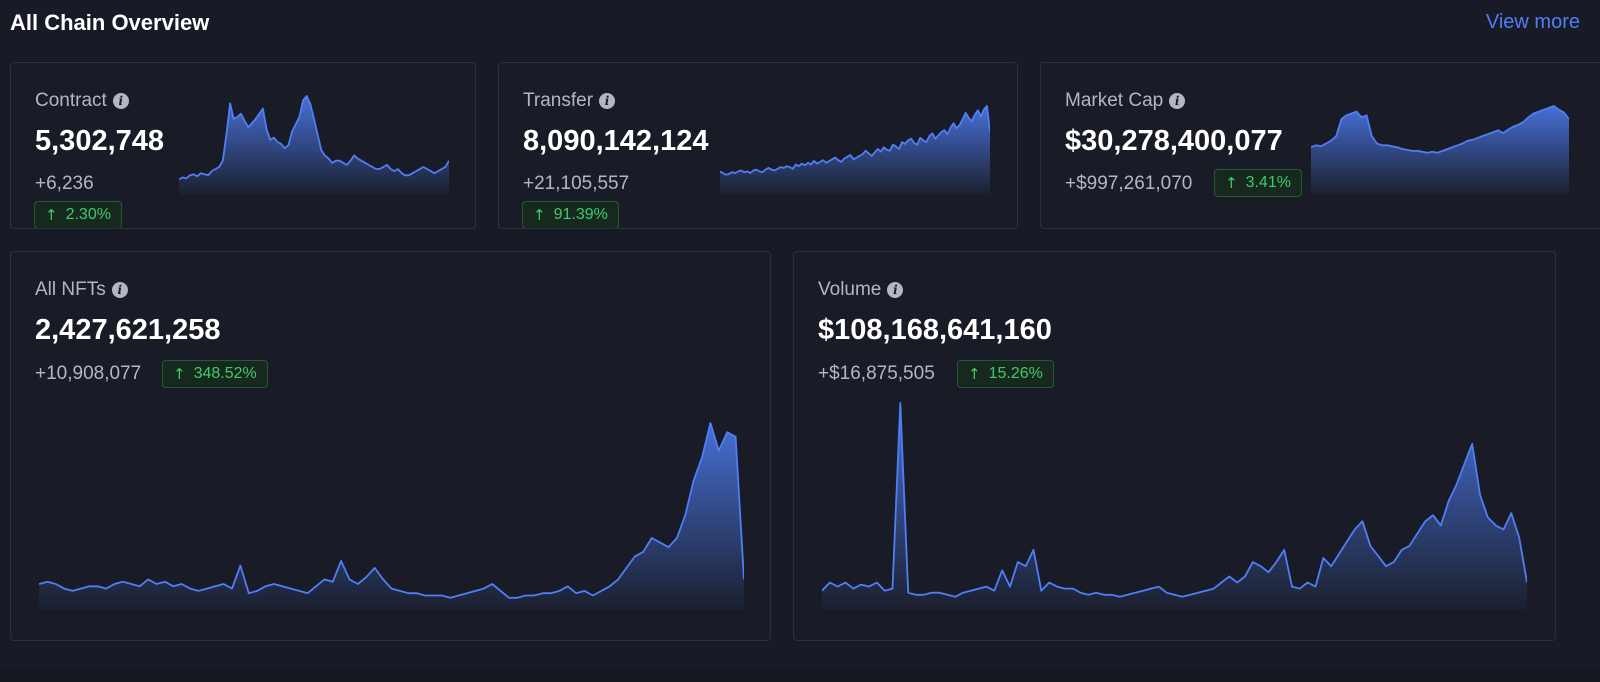 This screenshot has height=682, width=1600. I want to click on volume-label-row: Volume i, so click(861, 290).